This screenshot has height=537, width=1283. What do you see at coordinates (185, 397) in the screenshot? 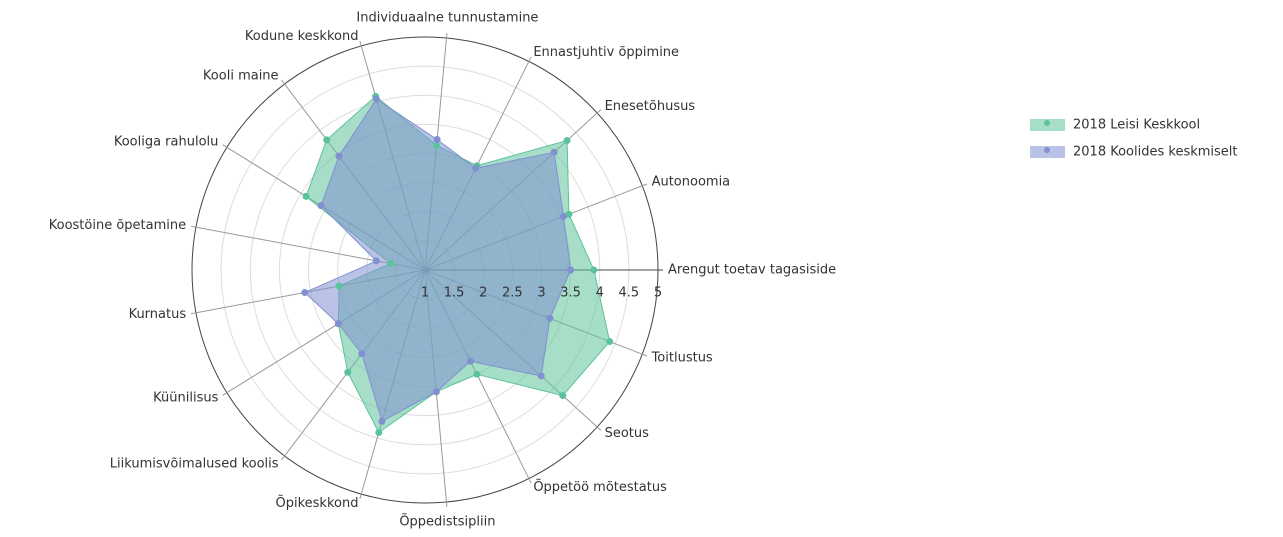
I see `axis-label: Küünilisus` at bounding box center [185, 397].